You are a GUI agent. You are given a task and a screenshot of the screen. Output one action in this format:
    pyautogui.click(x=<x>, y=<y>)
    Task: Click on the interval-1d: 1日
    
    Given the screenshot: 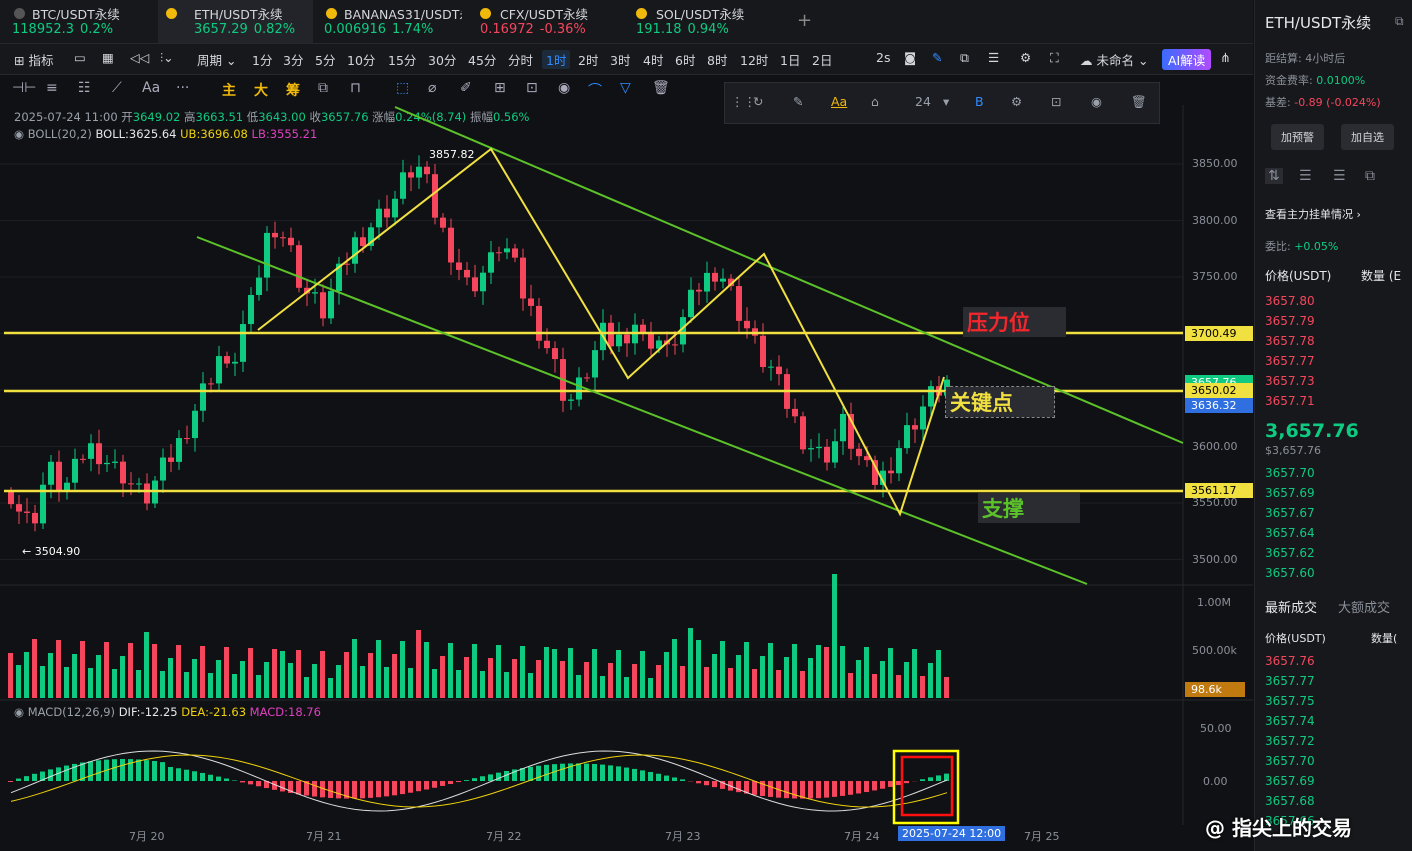 What is the action you would take?
    pyautogui.click(x=790, y=60)
    